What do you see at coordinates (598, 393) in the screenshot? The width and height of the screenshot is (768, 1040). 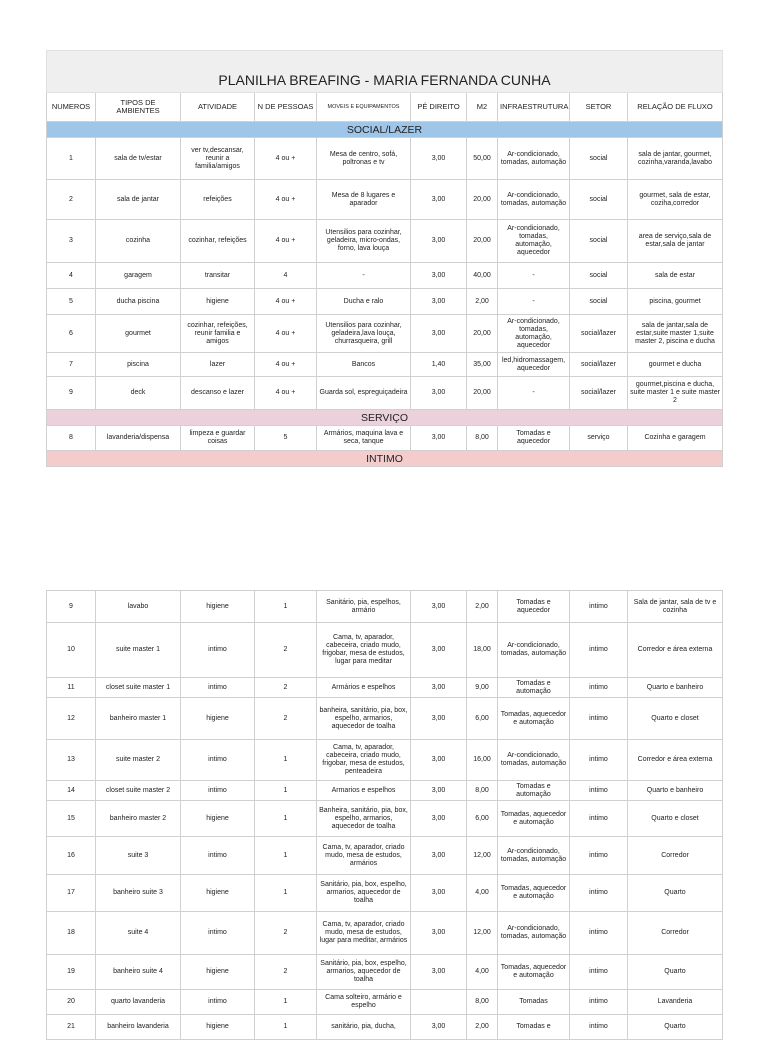 I see `cell-setor: social/lazer` at bounding box center [598, 393].